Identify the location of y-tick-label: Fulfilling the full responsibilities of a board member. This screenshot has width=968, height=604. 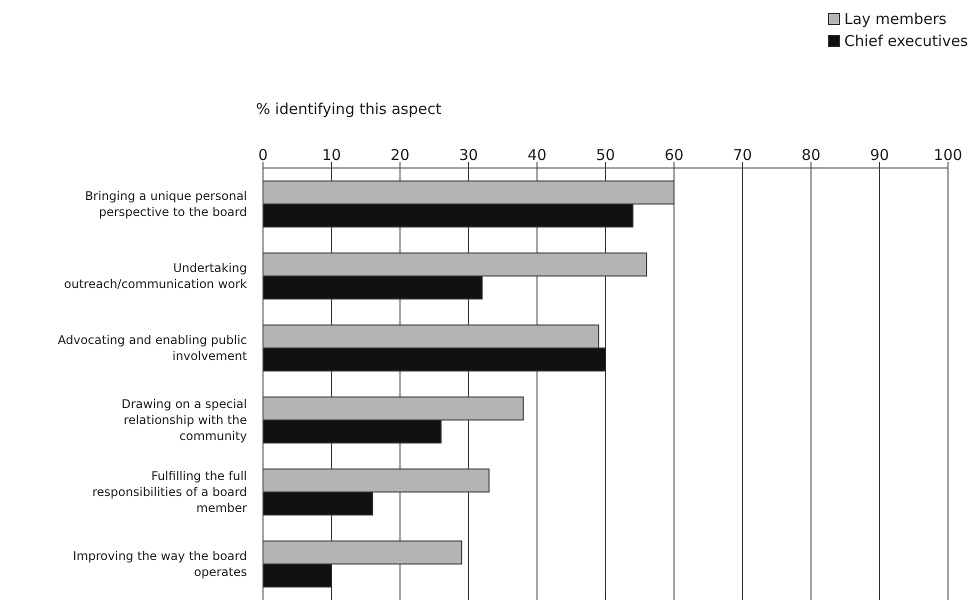
(170, 492).